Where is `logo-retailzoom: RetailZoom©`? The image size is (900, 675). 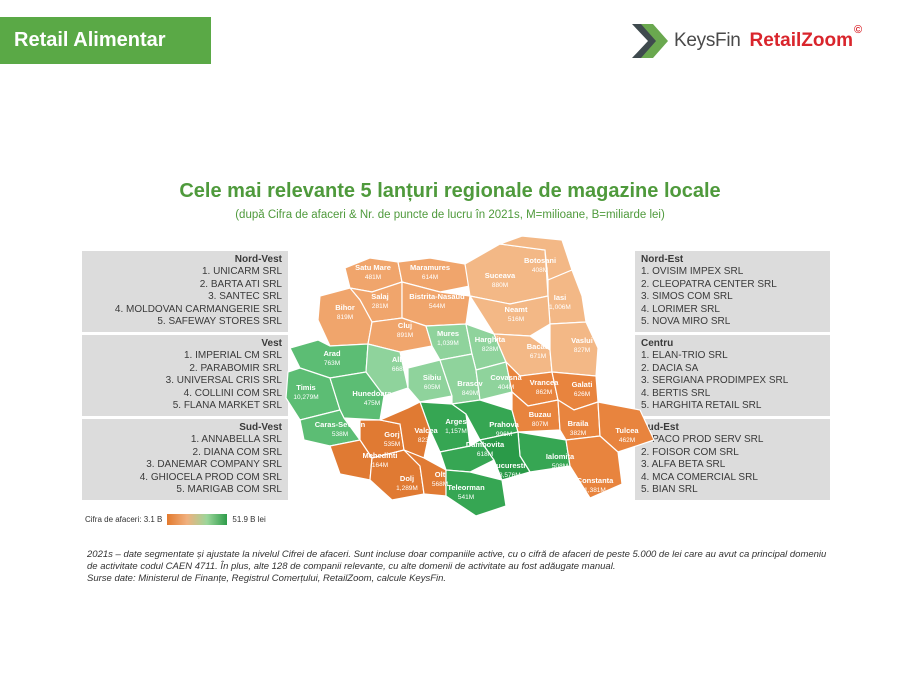
logo-retailzoom: RetailZoom© is located at coordinates (806, 38).